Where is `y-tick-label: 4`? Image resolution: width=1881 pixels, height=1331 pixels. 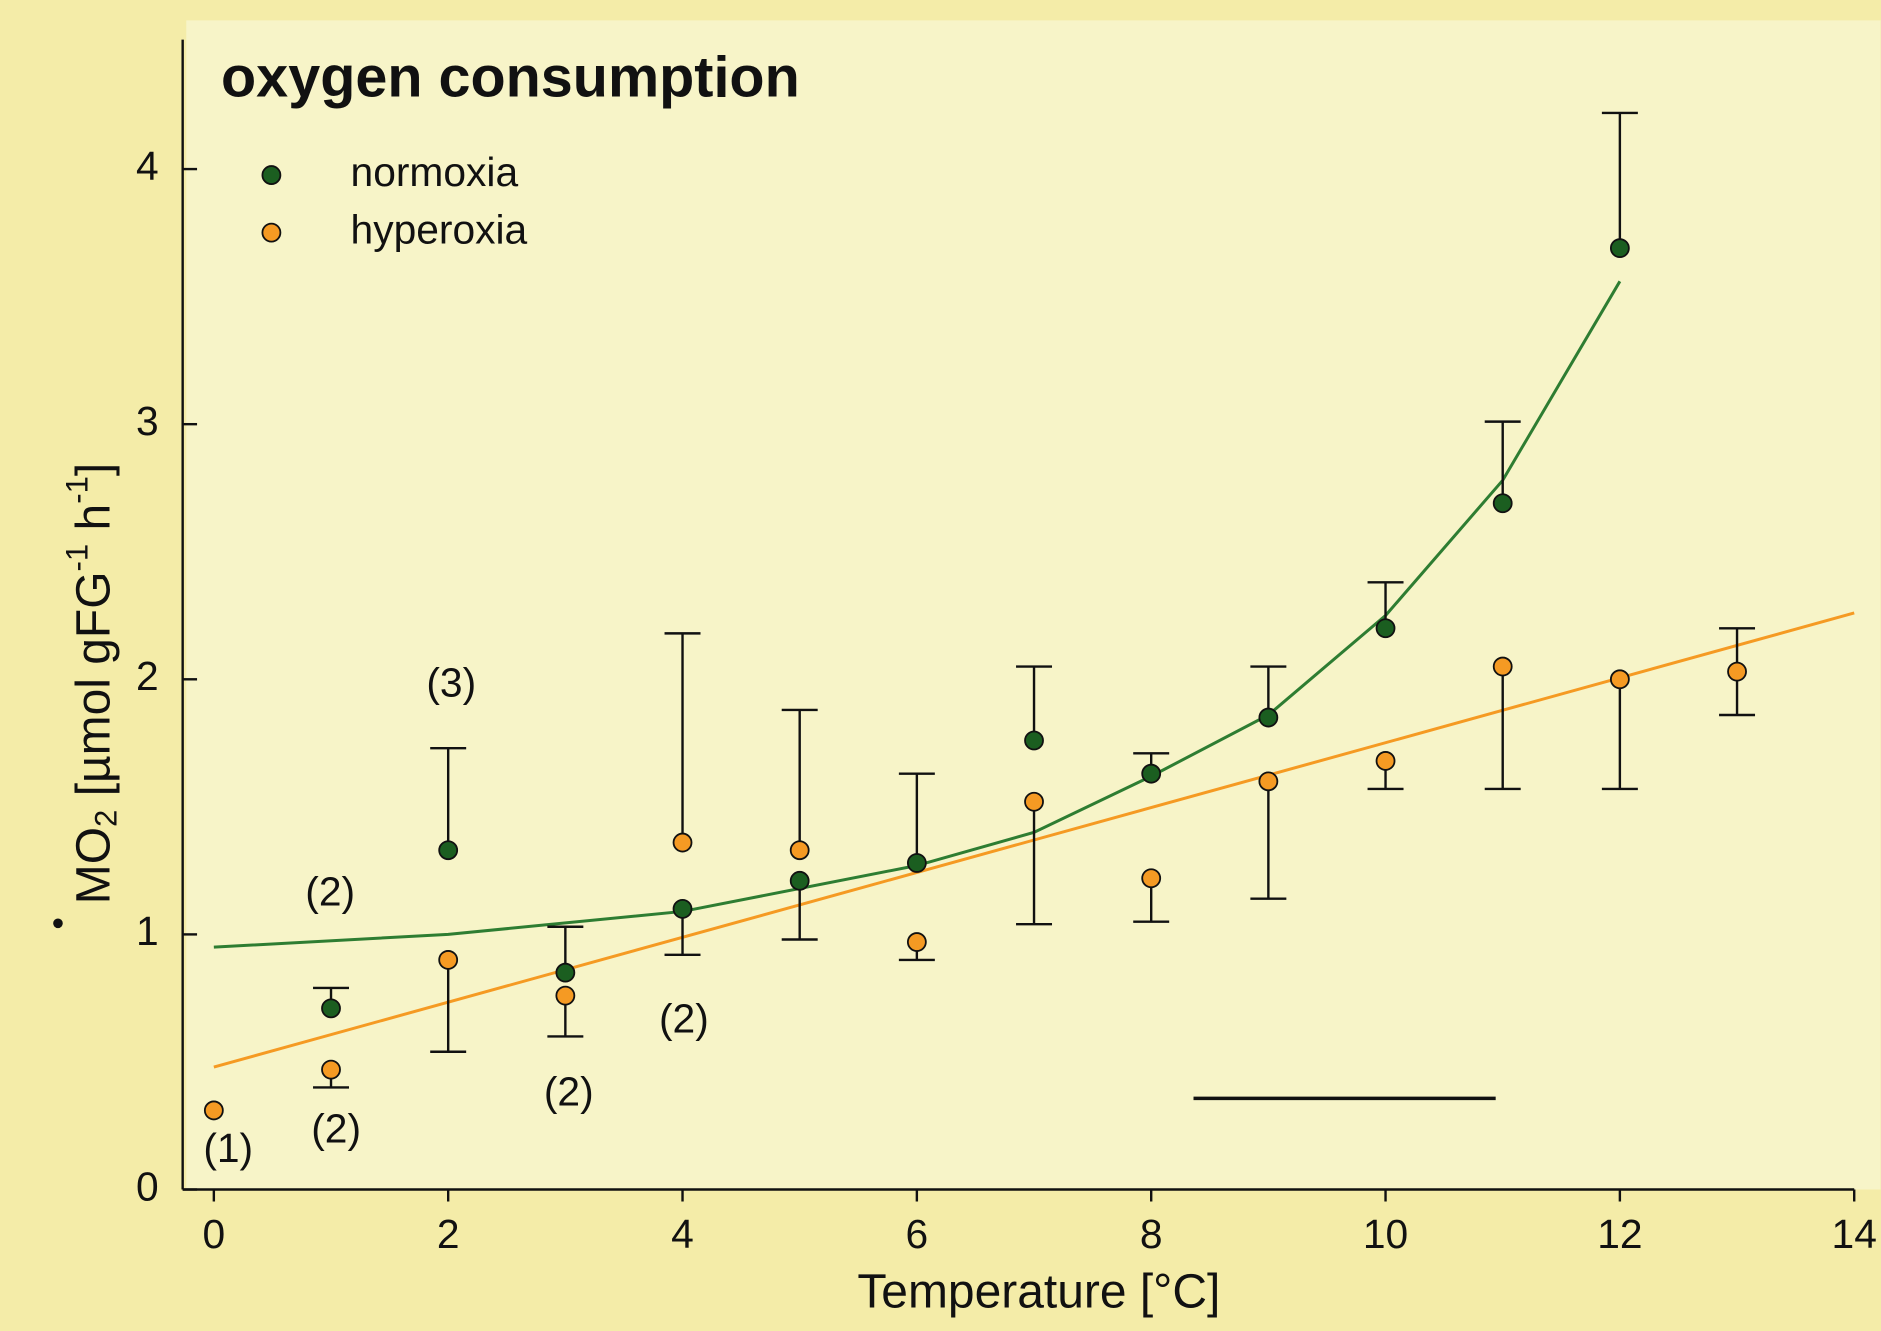
y-tick-label: 4 is located at coordinates (147, 166).